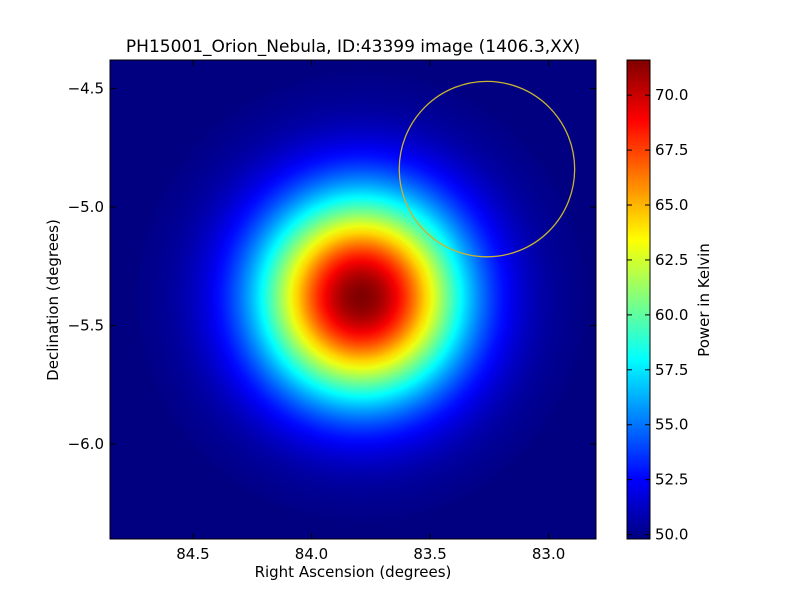 Image resolution: width=800 pixels, height=600 pixels. I want to click on colorbar-tick-label: 52.5, so click(671, 480).